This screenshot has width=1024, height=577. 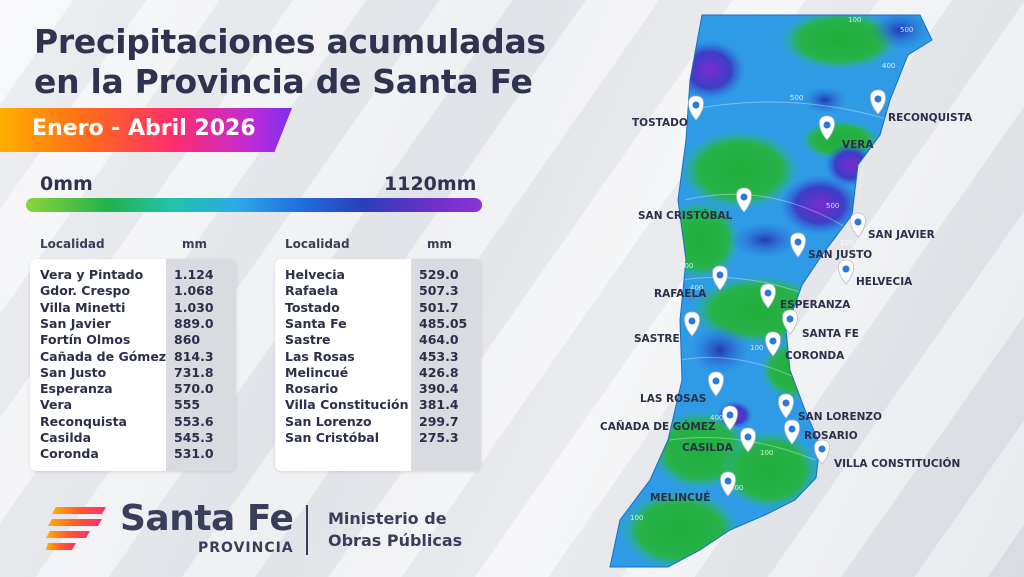 What do you see at coordinates (133, 373) in the screenshot?
I see `table-row: San Justo 731.8` at bounding box center [133, 373].